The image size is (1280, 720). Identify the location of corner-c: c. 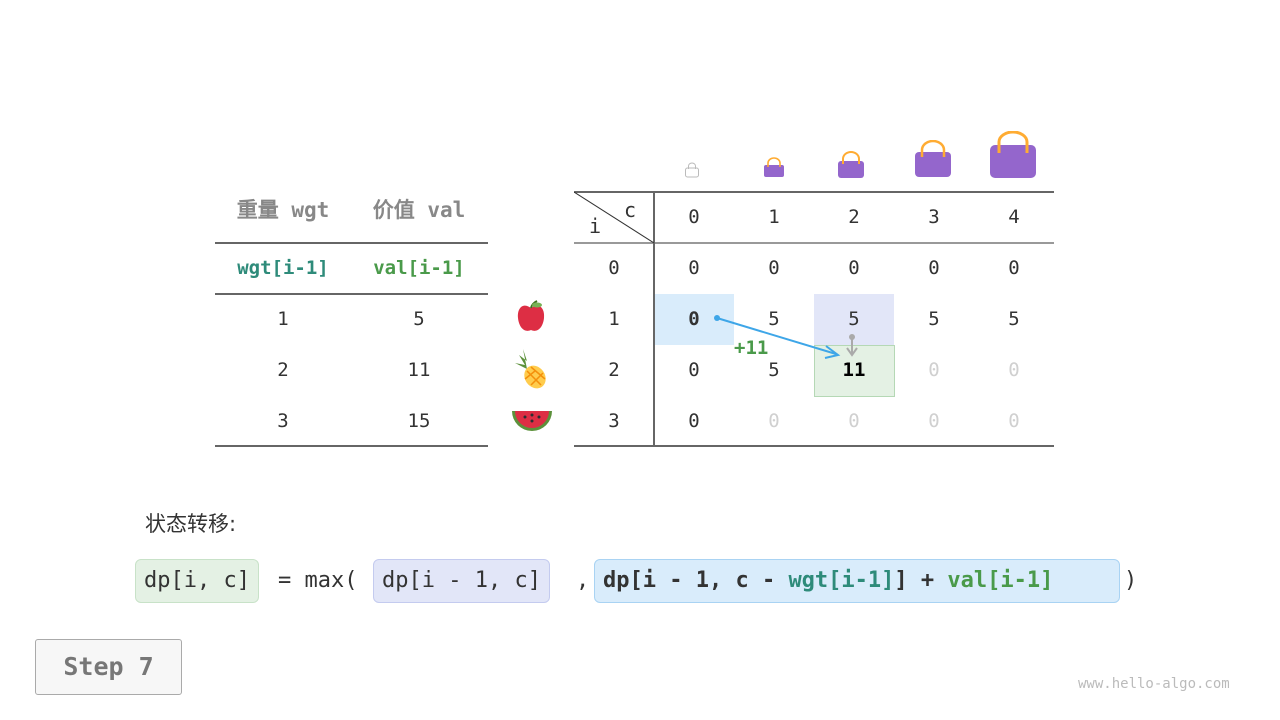
(630, 210).